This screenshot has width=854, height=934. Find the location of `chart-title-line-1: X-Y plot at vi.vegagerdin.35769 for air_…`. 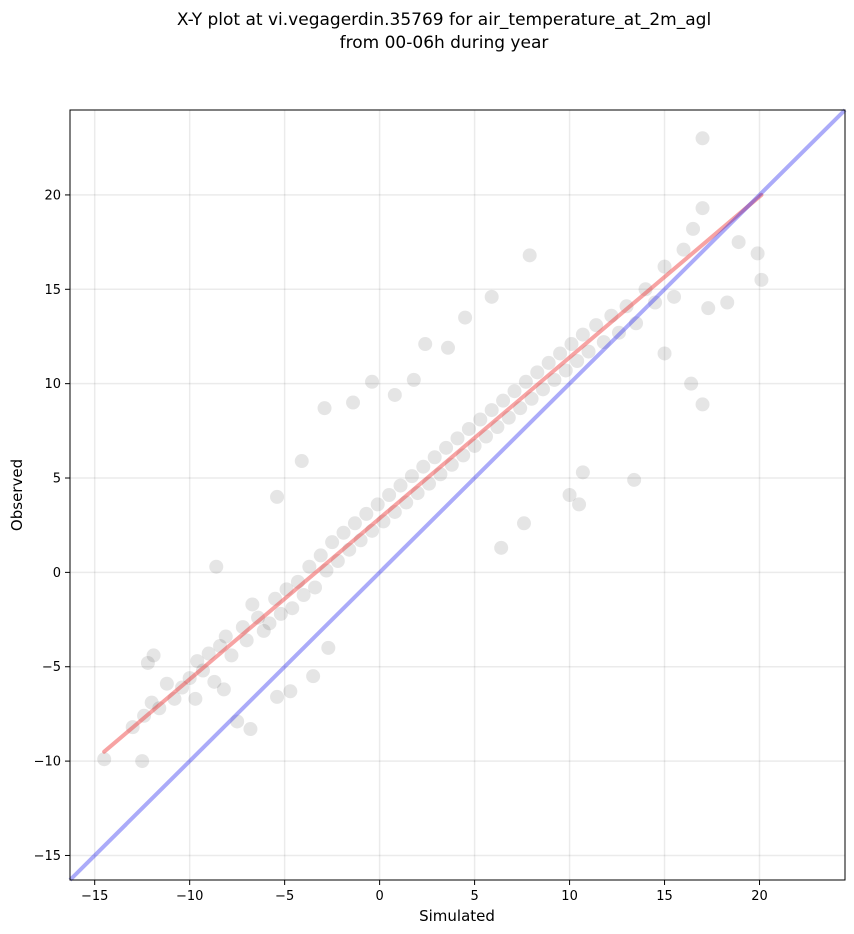

chart-title-line-1: X-Y plot at vi.vegagerdin.35769 for air_… is located at coordinates (444, 20).